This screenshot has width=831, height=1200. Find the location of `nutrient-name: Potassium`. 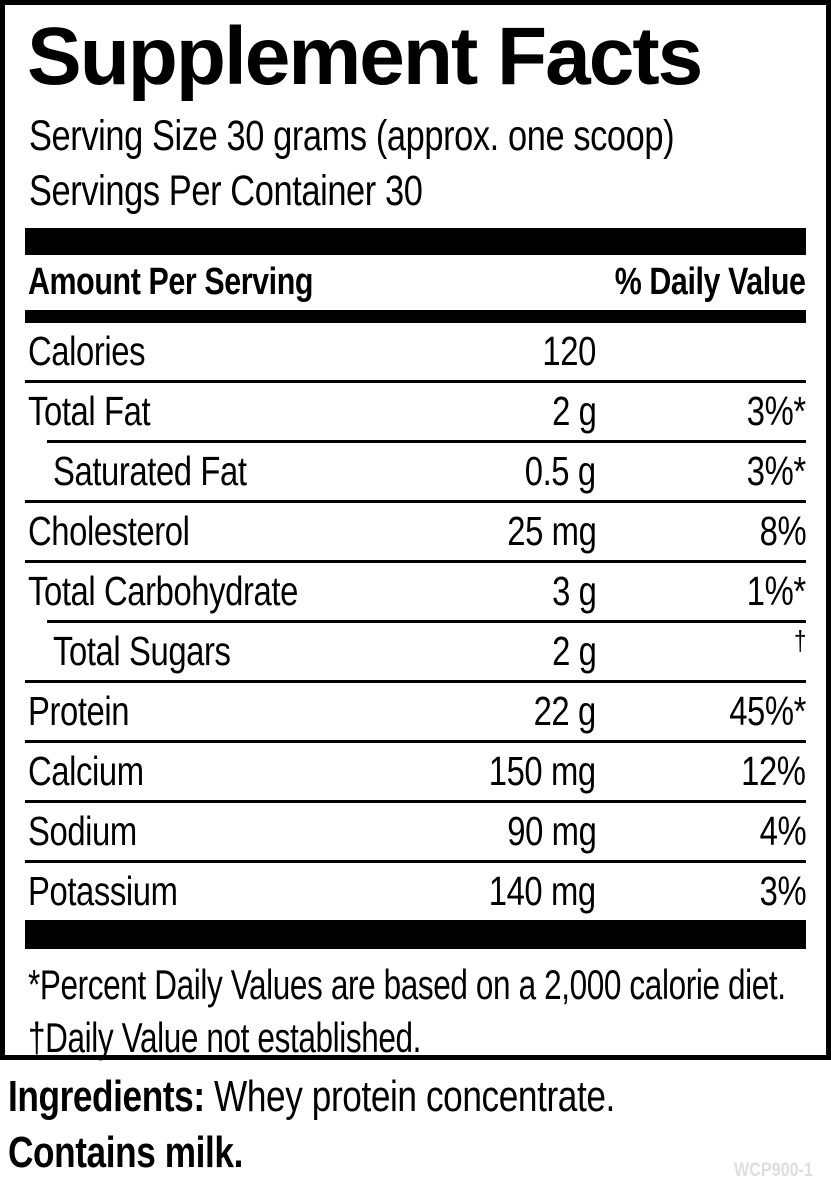

nutrient-name: Potassium is located at coordinates (120, 891).